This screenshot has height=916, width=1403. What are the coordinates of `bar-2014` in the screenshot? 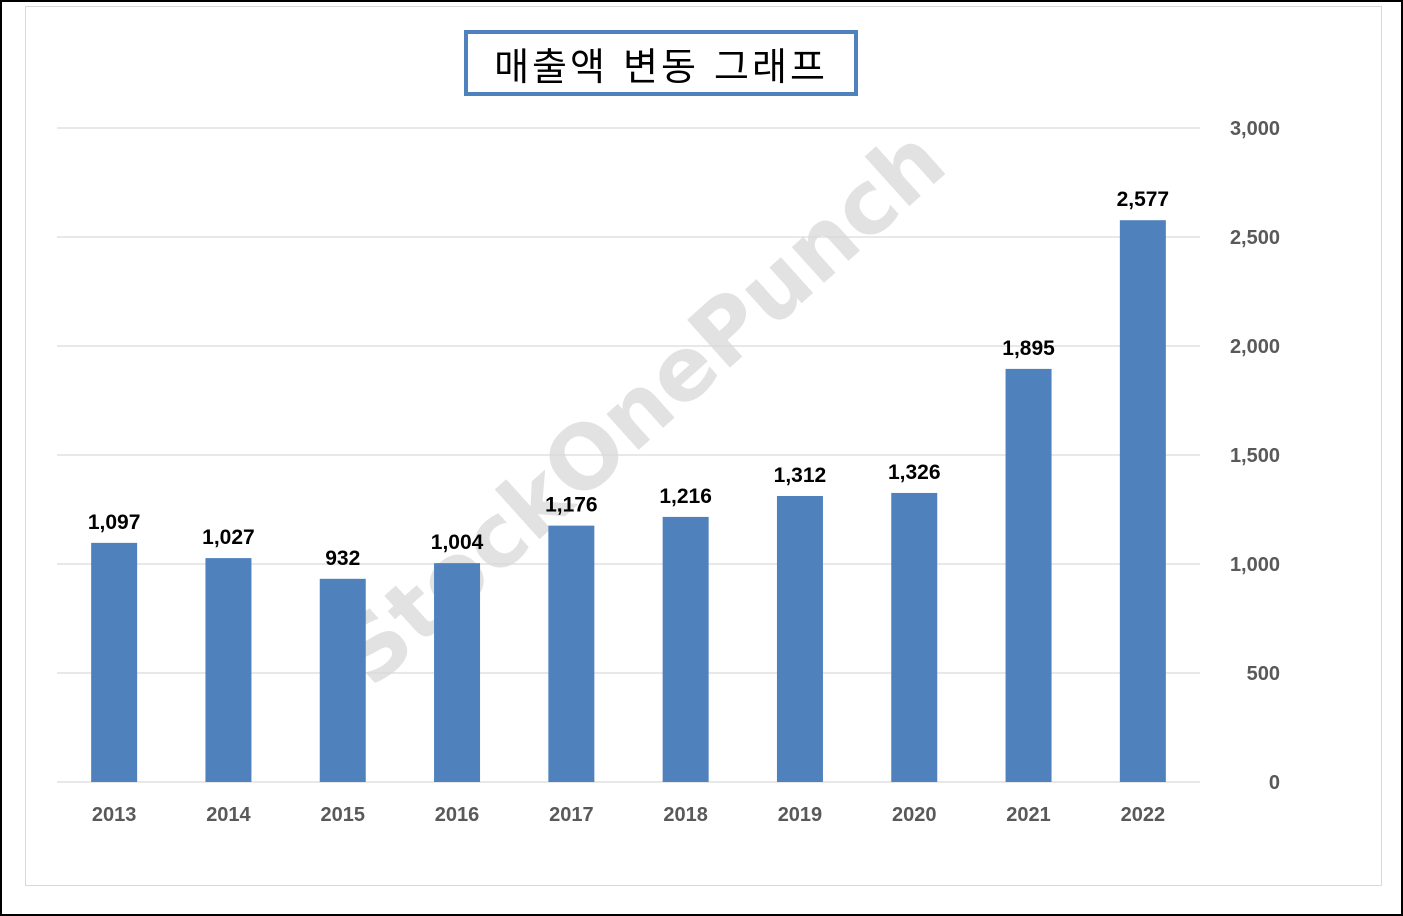 It's located at (228, 670).